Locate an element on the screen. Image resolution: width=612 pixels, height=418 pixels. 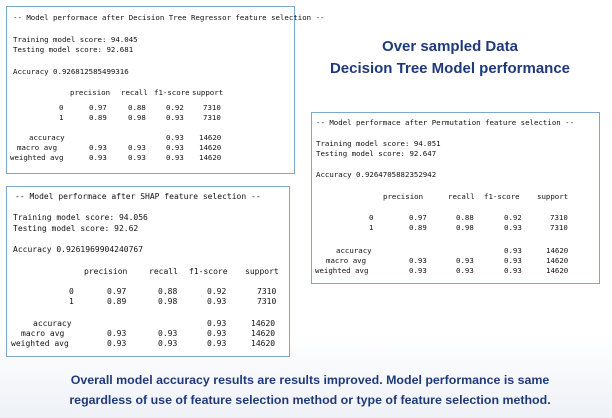
testing-score: Testing model score: 92.647 is located at coordinates (376, 153).